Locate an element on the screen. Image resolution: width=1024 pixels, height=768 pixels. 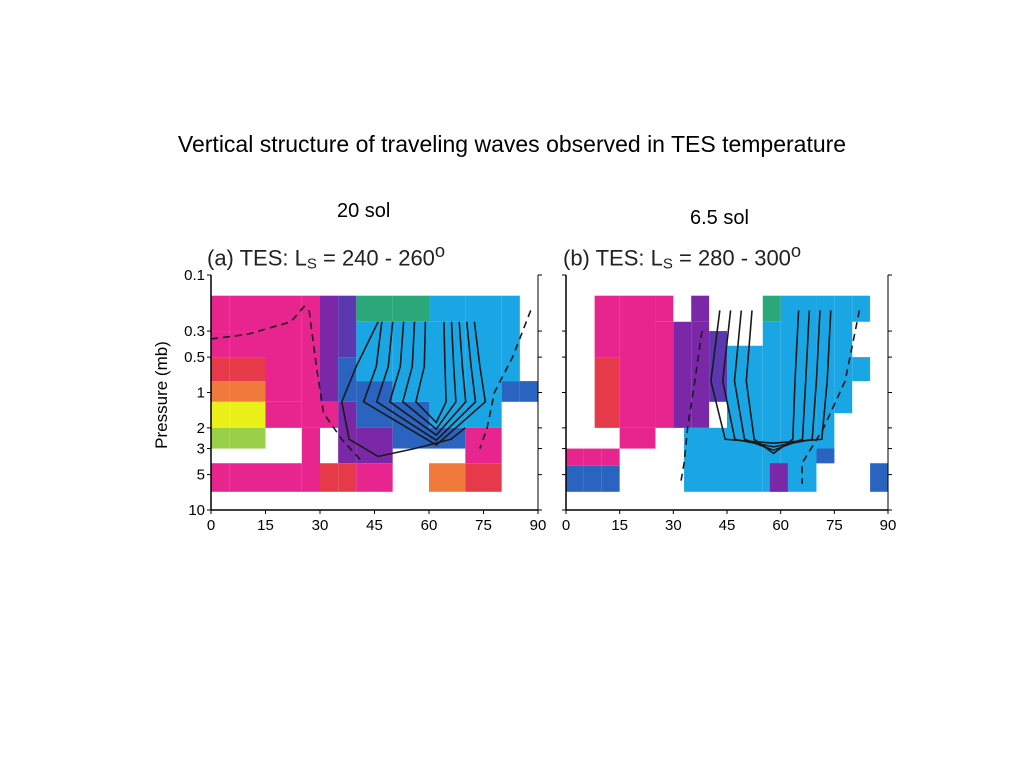
y-tick-label: 1 is located at coordinates (201, 393).